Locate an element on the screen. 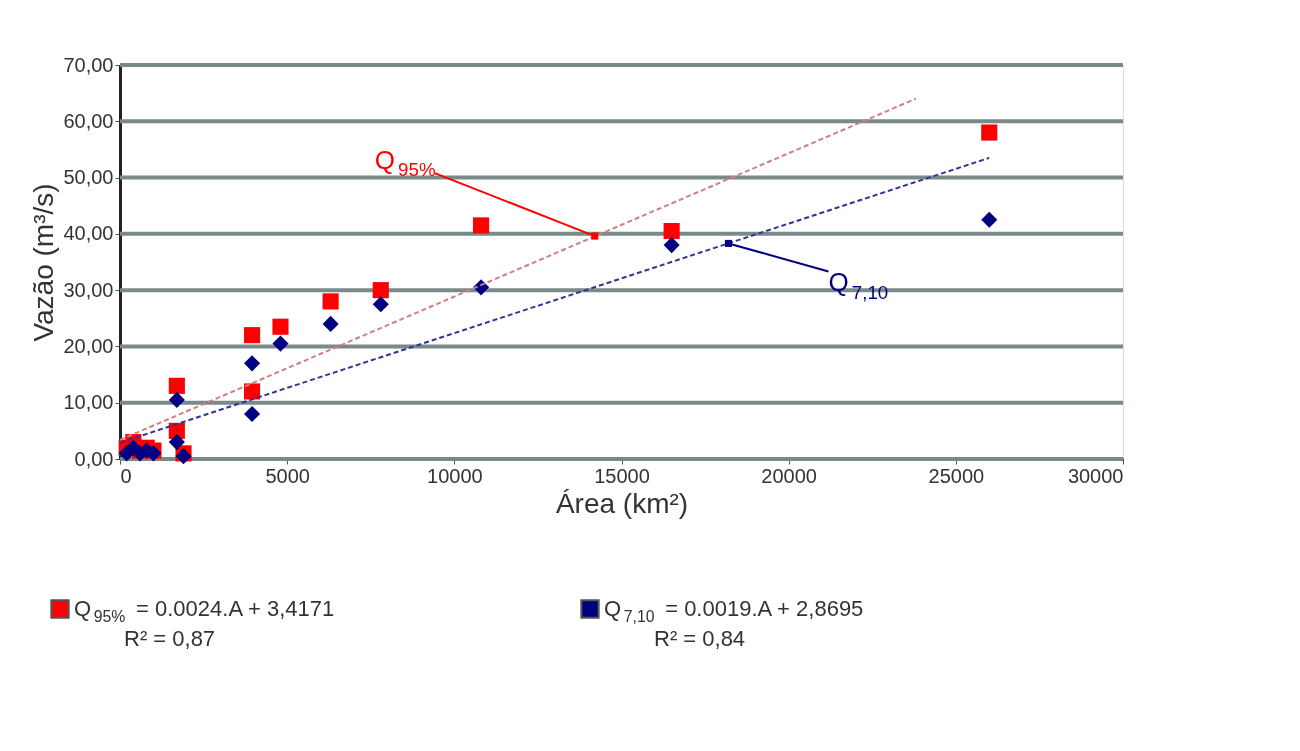 Image resolution: width=1300 pixels, height=751 pixels. y-tick-label: 20,00 is located at coordinates (88, 345).